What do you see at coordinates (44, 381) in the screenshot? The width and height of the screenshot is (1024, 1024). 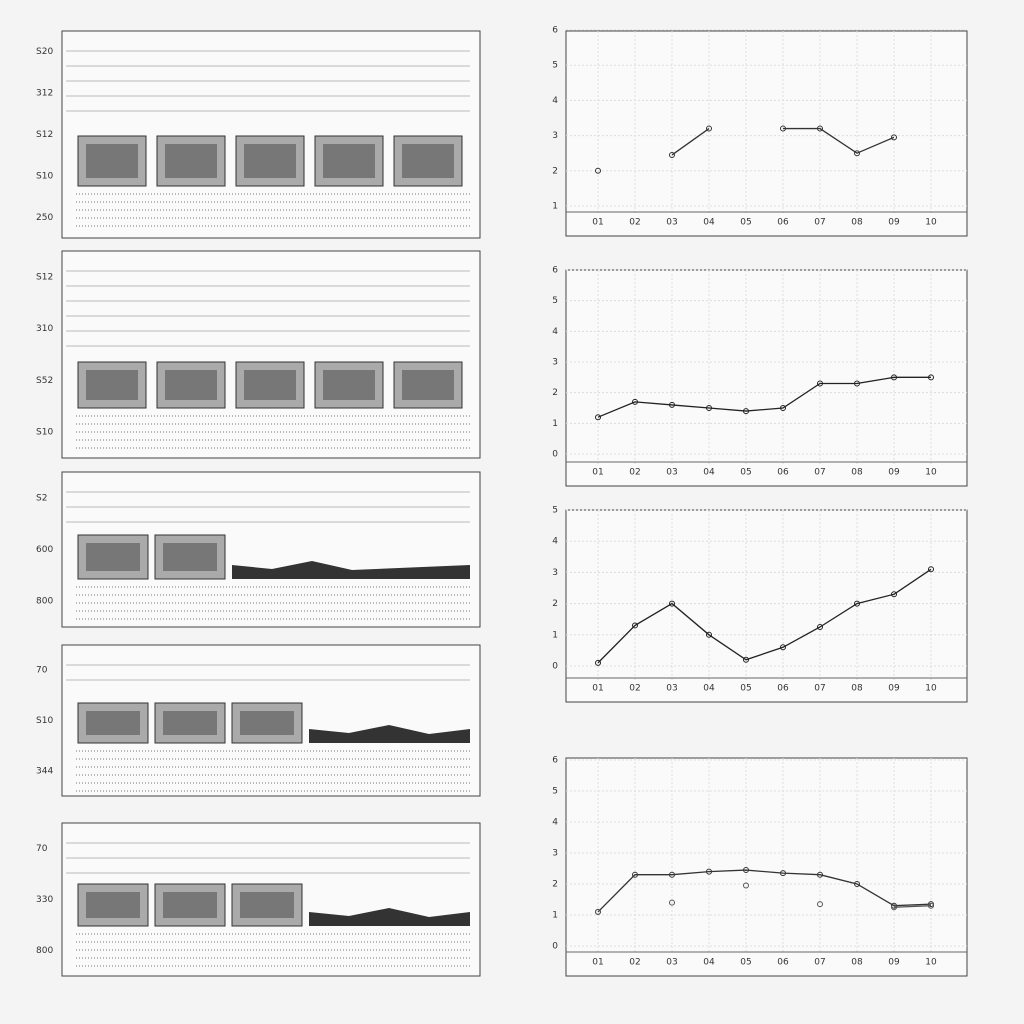 I see `side-label: S52` at bounding box center [44, 381].